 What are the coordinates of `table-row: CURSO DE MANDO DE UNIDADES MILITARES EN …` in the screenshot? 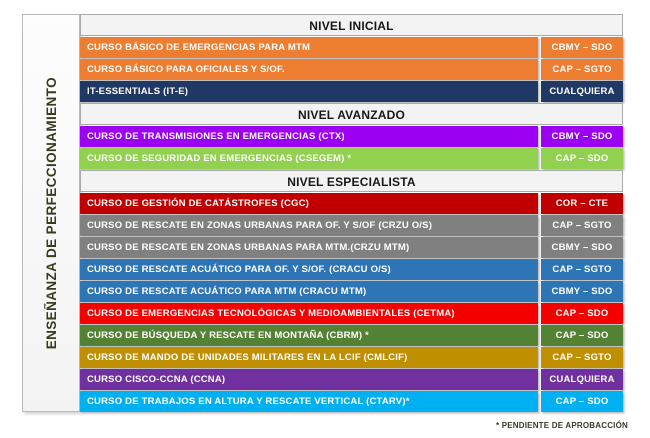 It's located at (351, 357).